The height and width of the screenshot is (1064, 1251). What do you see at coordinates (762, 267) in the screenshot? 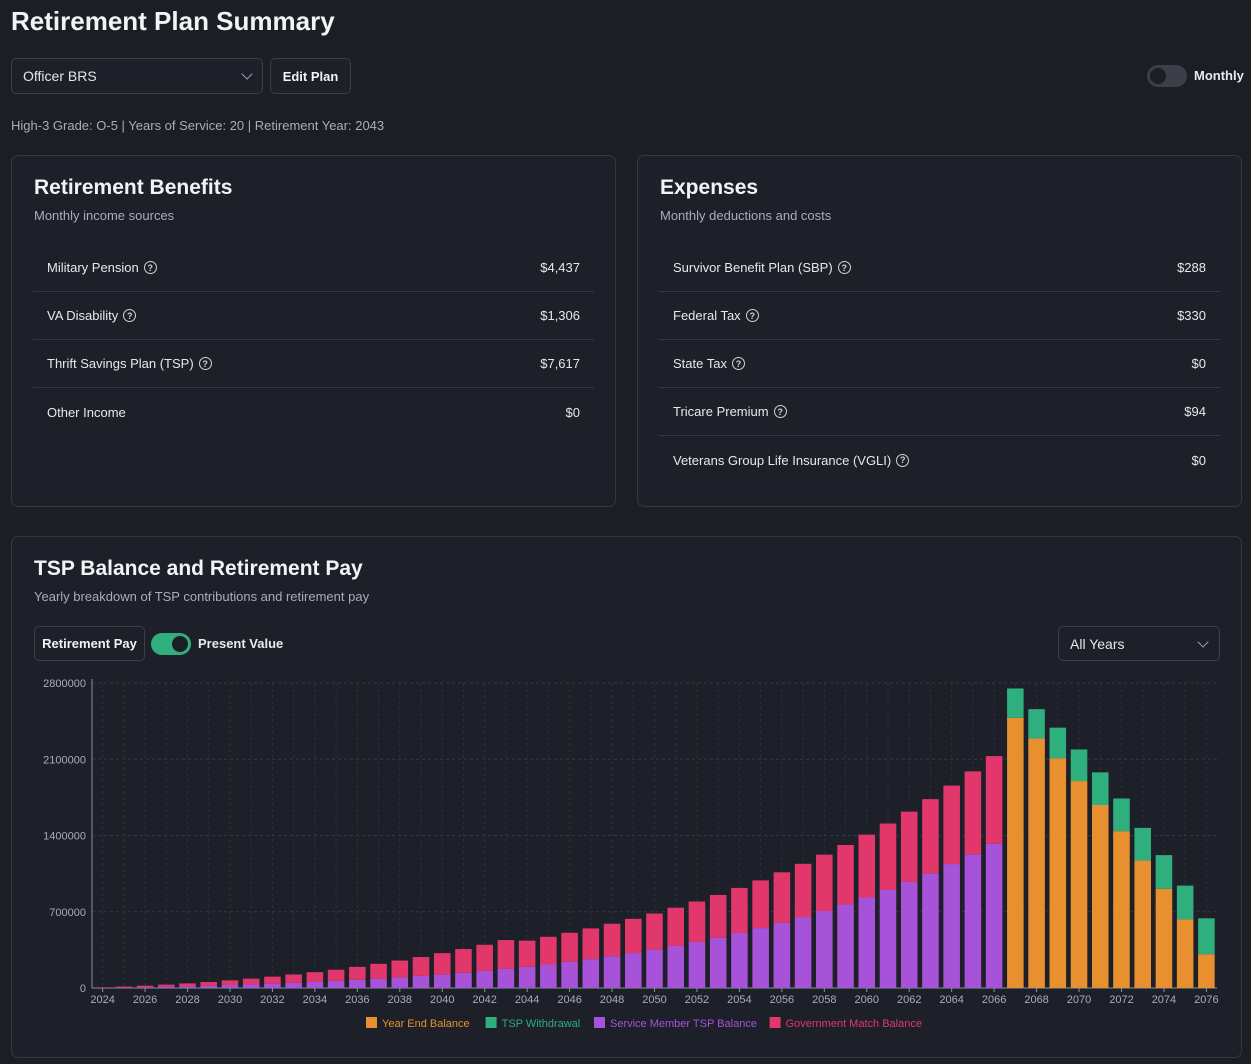
I see `expense-label: Survivor Benefit Plan (SBP)?` at bounding box center [762, 267].